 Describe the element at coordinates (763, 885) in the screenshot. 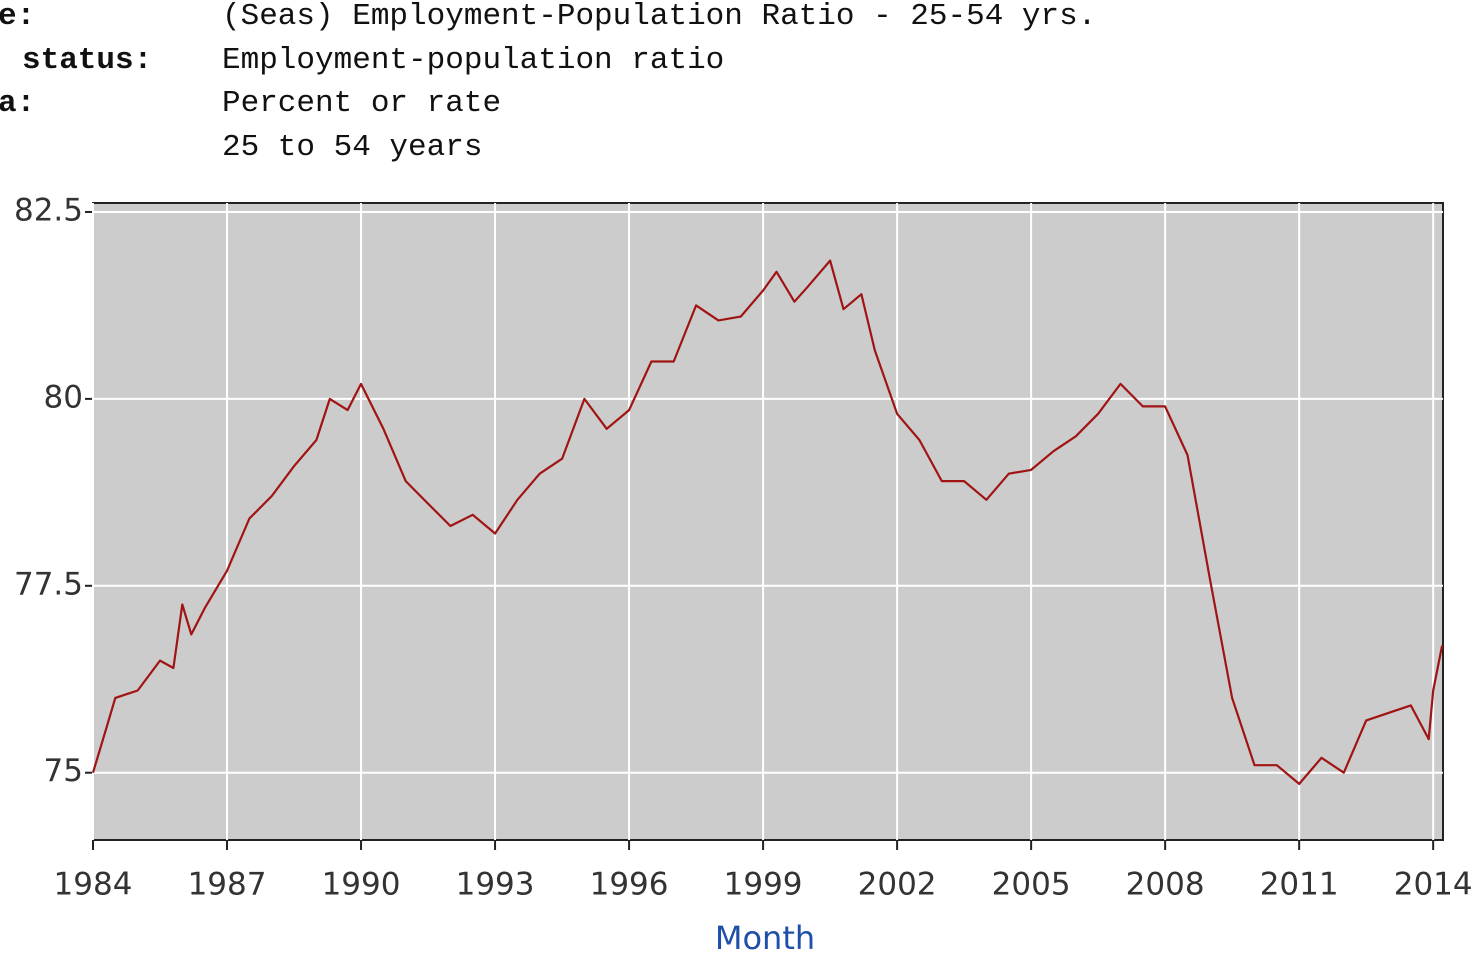

I see `x-tick-label: 1999` at that location.